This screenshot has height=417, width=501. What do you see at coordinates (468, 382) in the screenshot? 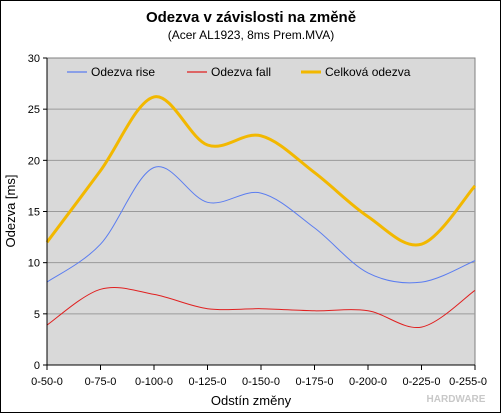
I see `x-tick-label: 0-255-0` at bounding box center [468, 382].